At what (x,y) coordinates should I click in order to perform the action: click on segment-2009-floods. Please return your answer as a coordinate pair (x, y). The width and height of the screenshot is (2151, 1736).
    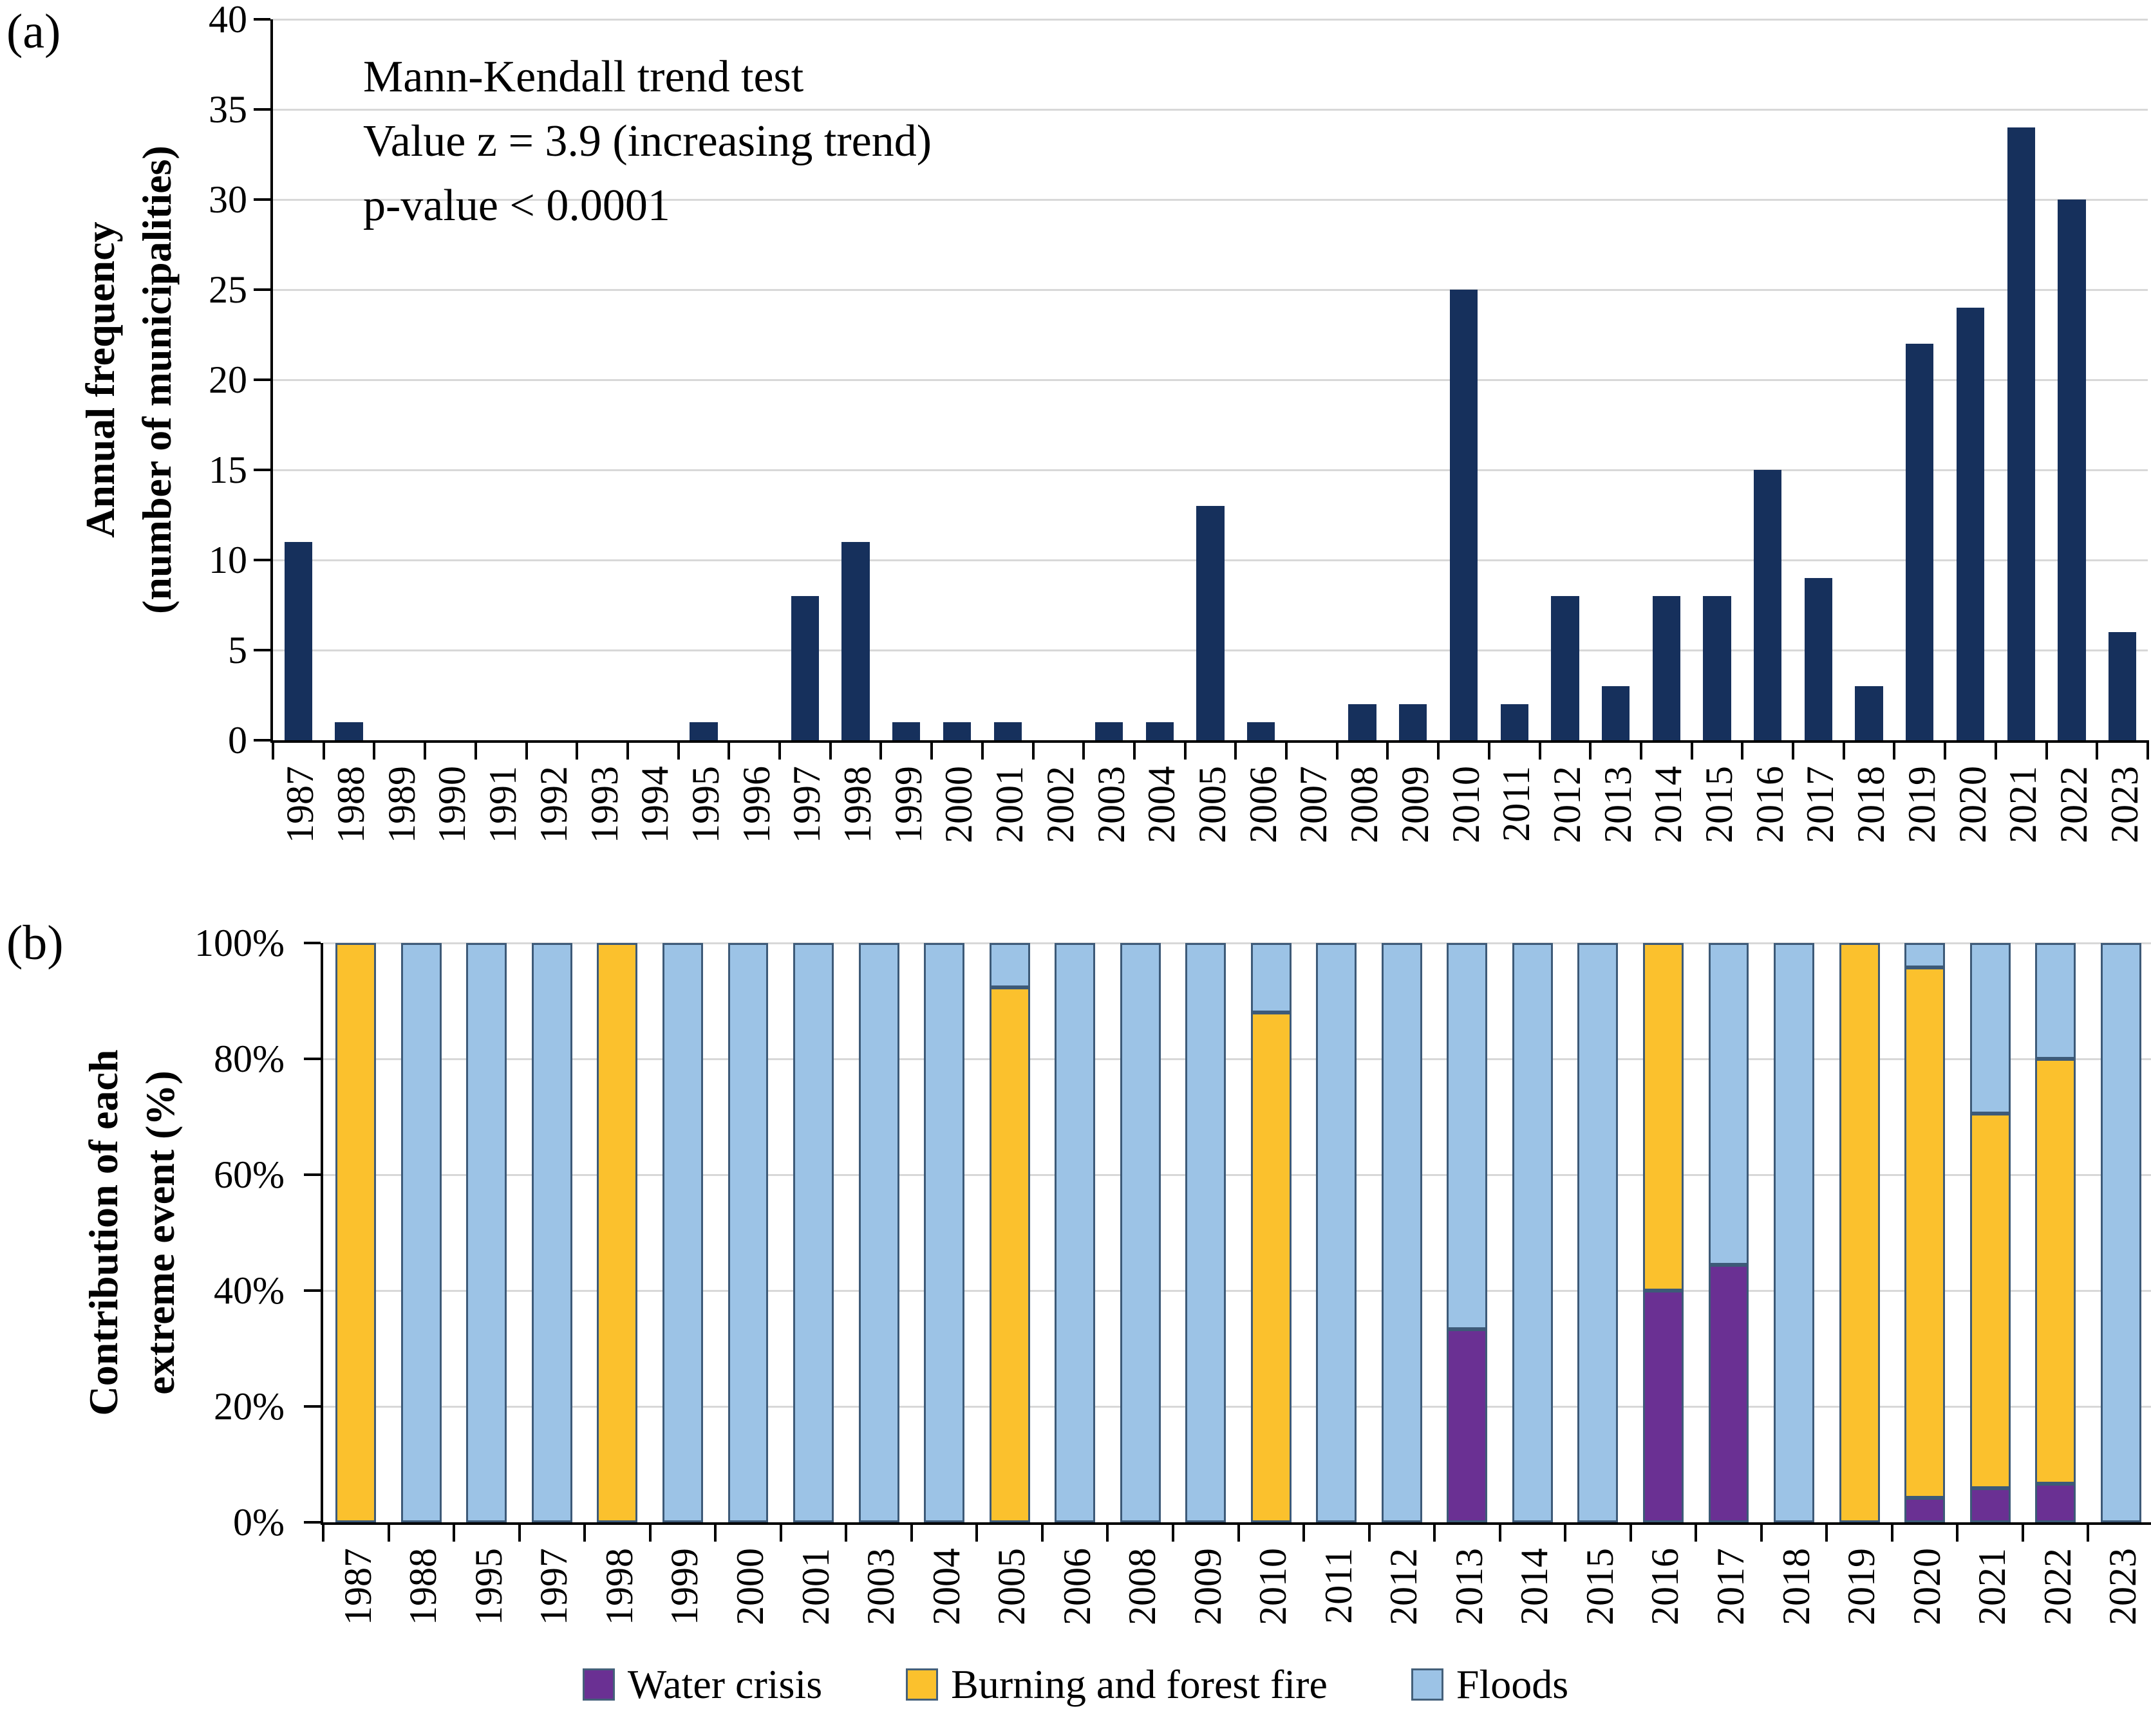
    Looking at the image, I should click on (1205, 1232).